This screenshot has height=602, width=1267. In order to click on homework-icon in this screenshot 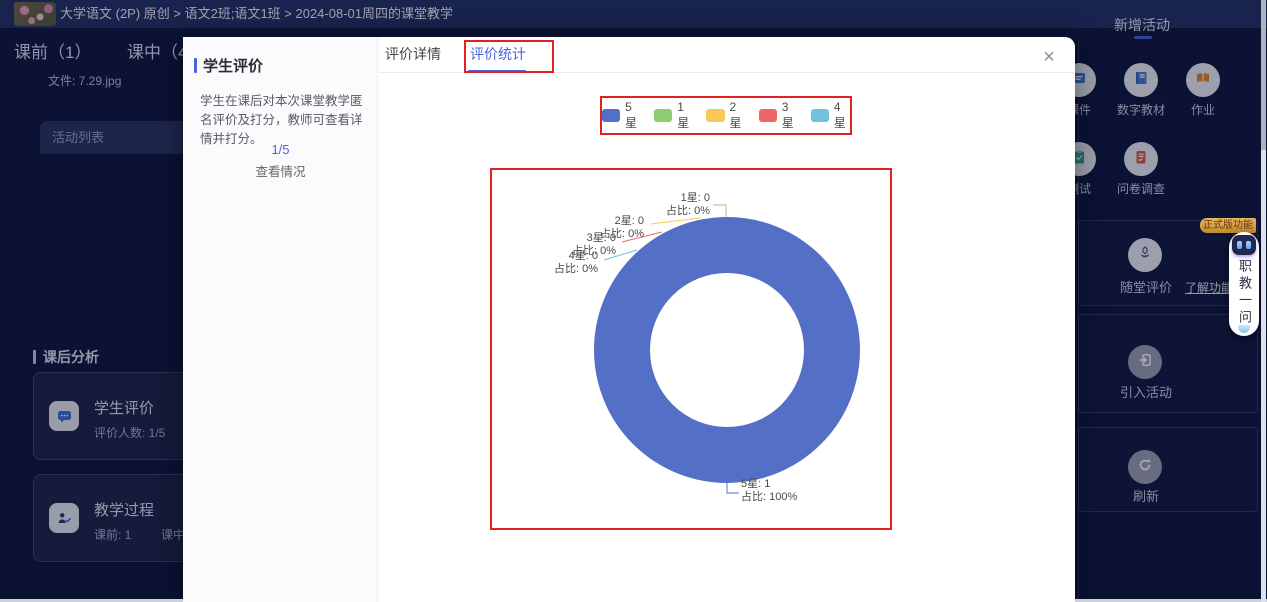, I will do `click(1203, 80)`.